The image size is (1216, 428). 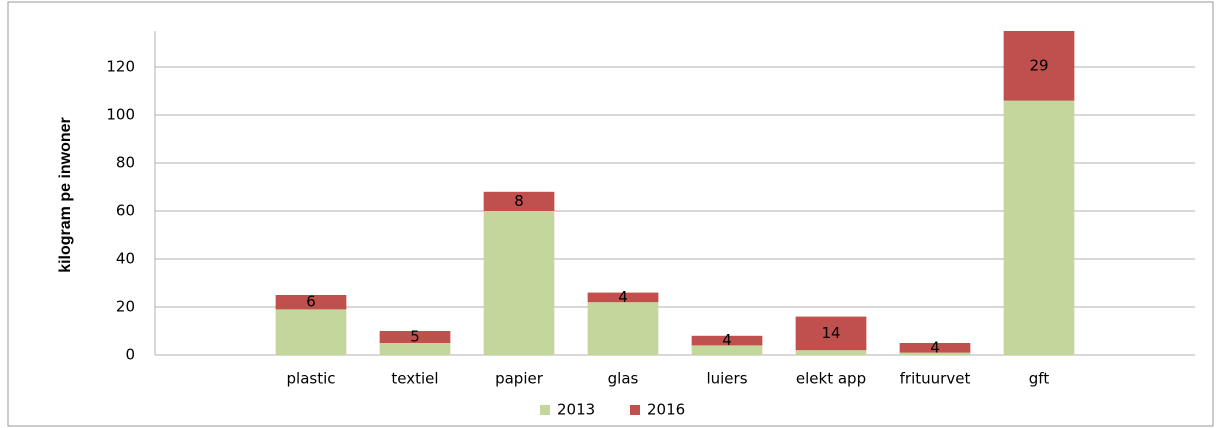 I want to click on x-tick-label: frituurvet, so click(x=935, y=379).